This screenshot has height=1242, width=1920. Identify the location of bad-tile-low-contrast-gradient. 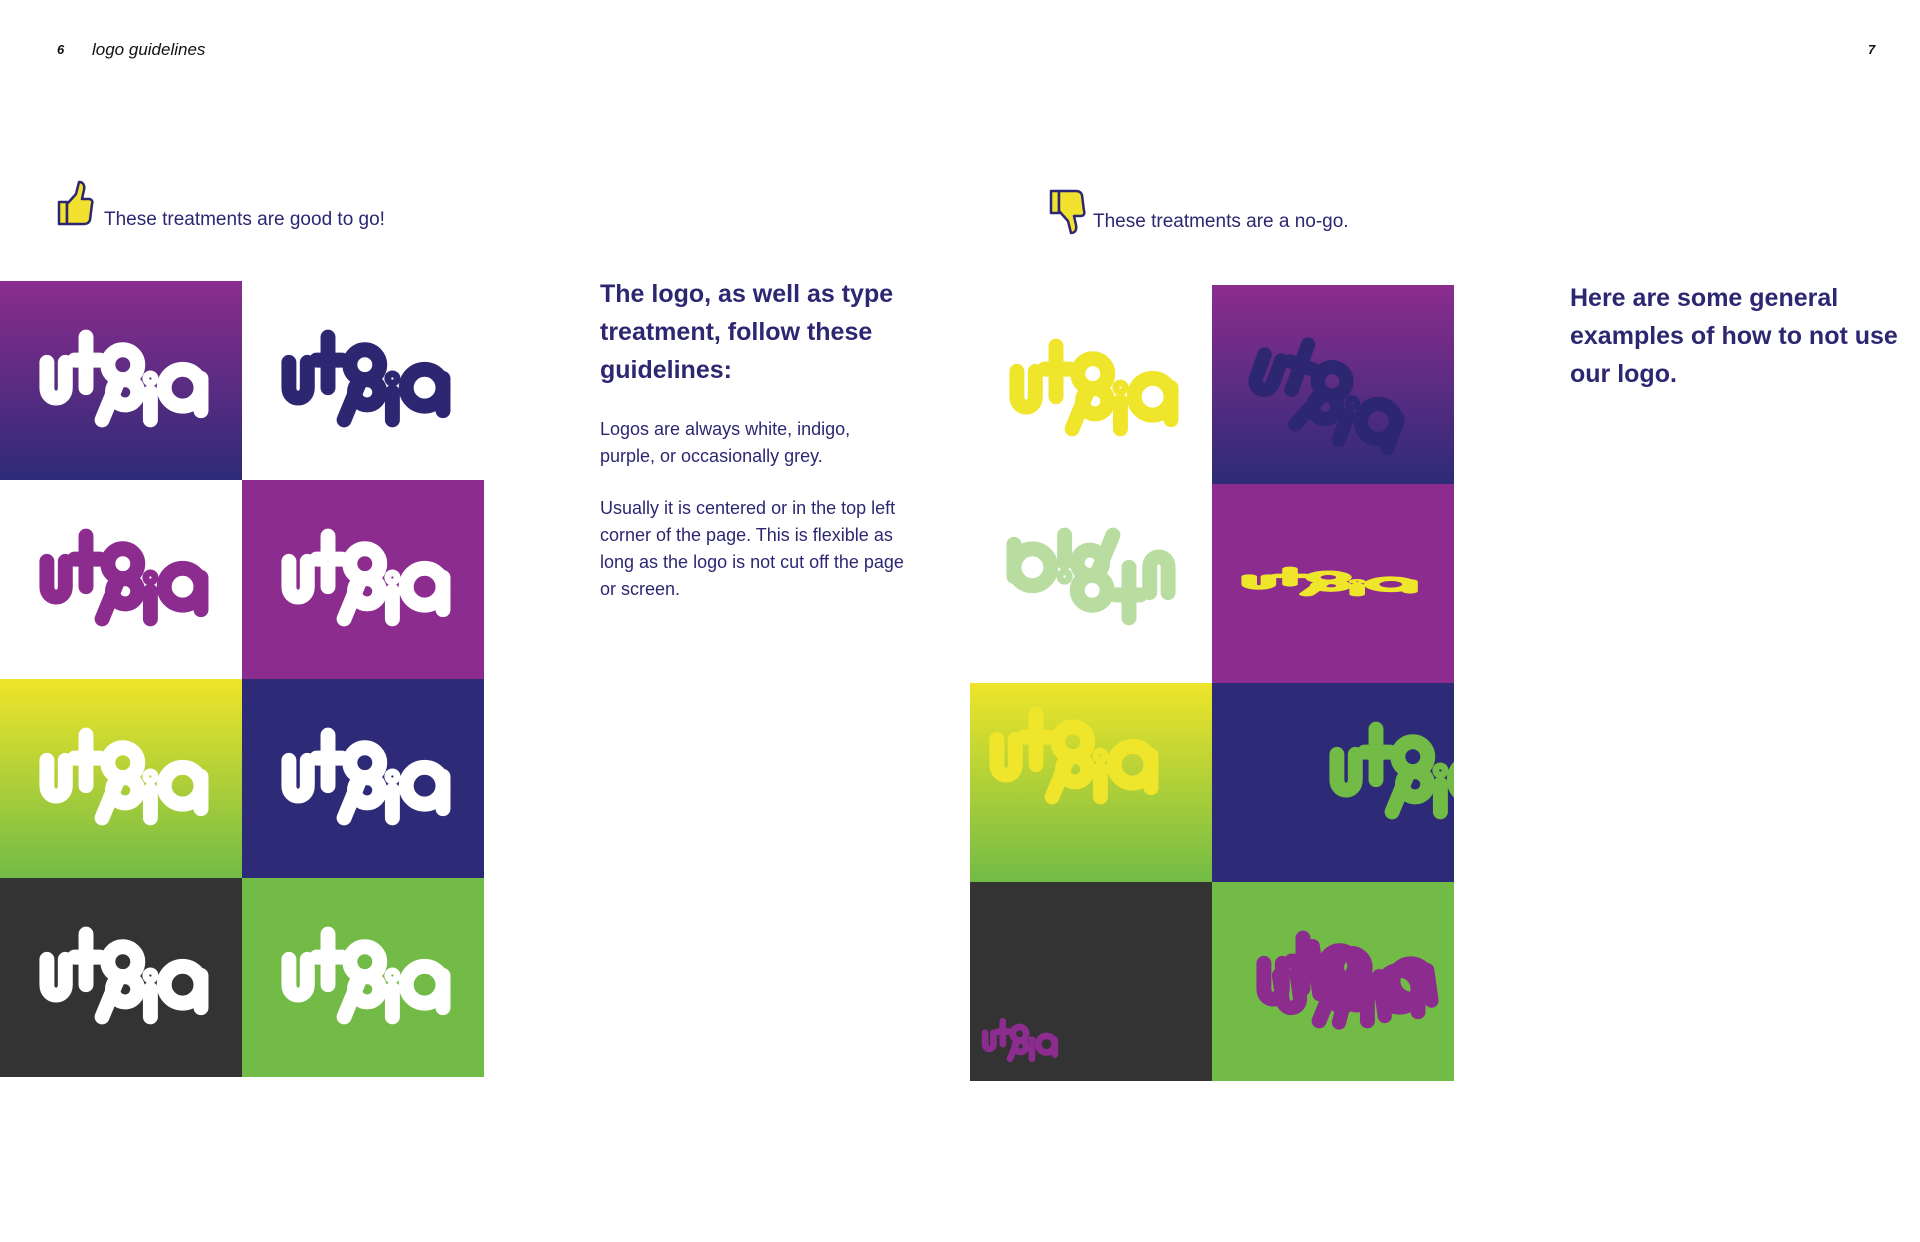
(1333, 384).